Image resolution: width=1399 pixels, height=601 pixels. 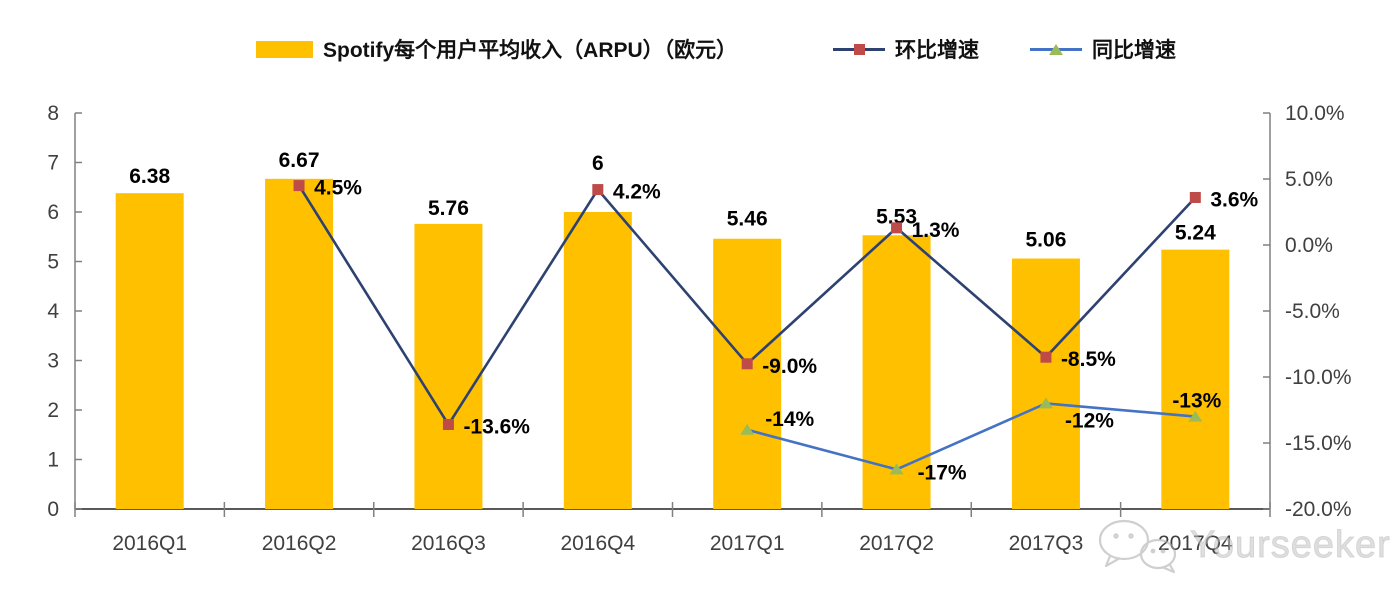 I want to click on legend-item-qoq: 环比增速, so click(x=906, y=49).